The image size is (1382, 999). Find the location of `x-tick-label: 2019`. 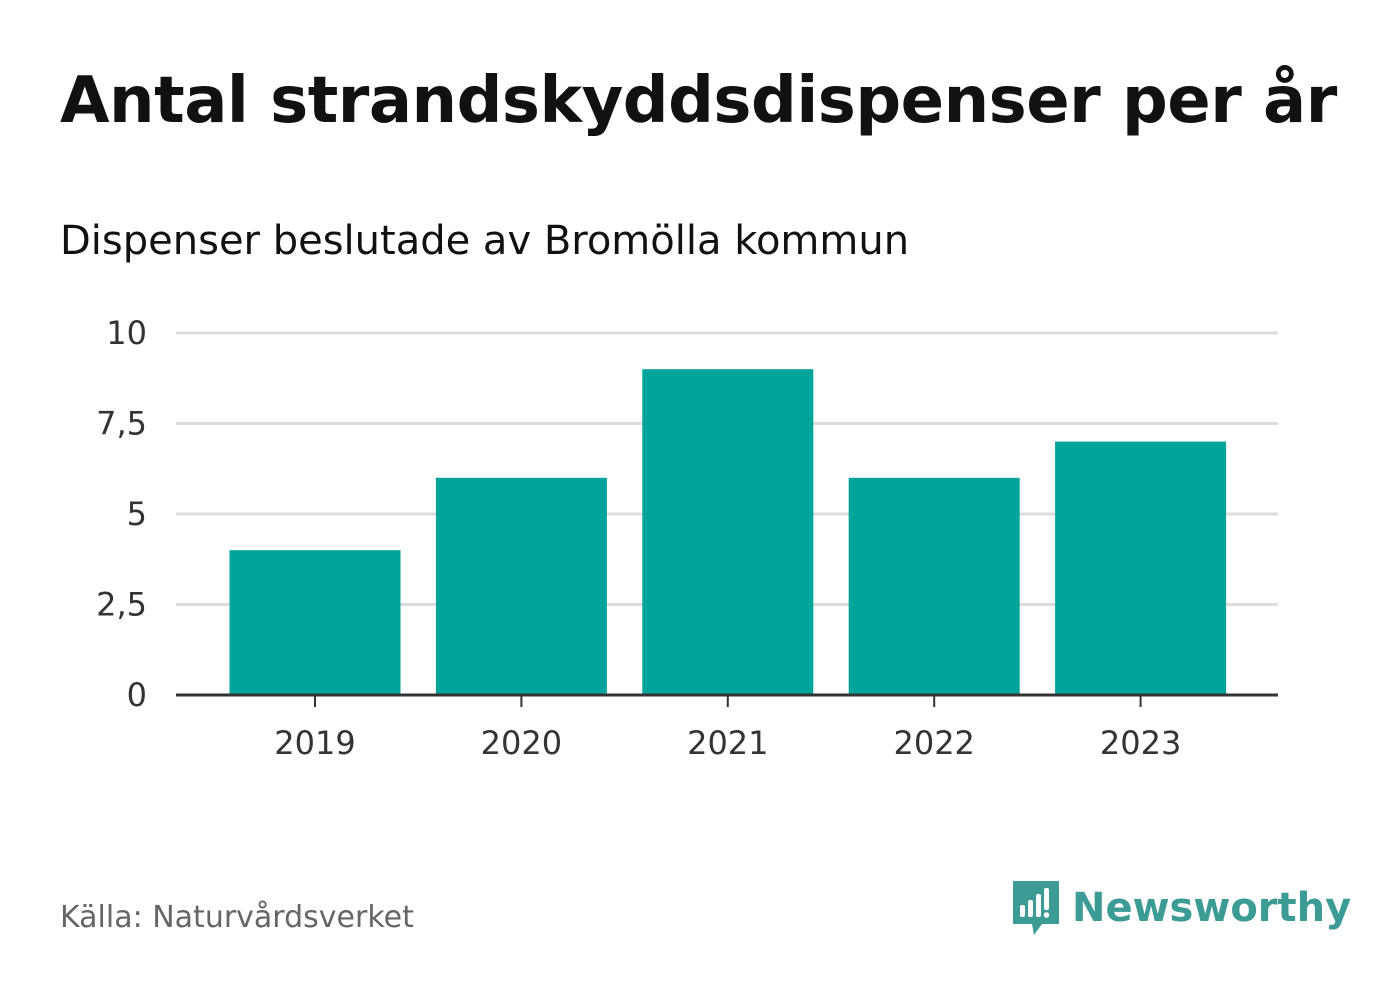

x-tick-label: 2019 is located at coordinates (314, 743).